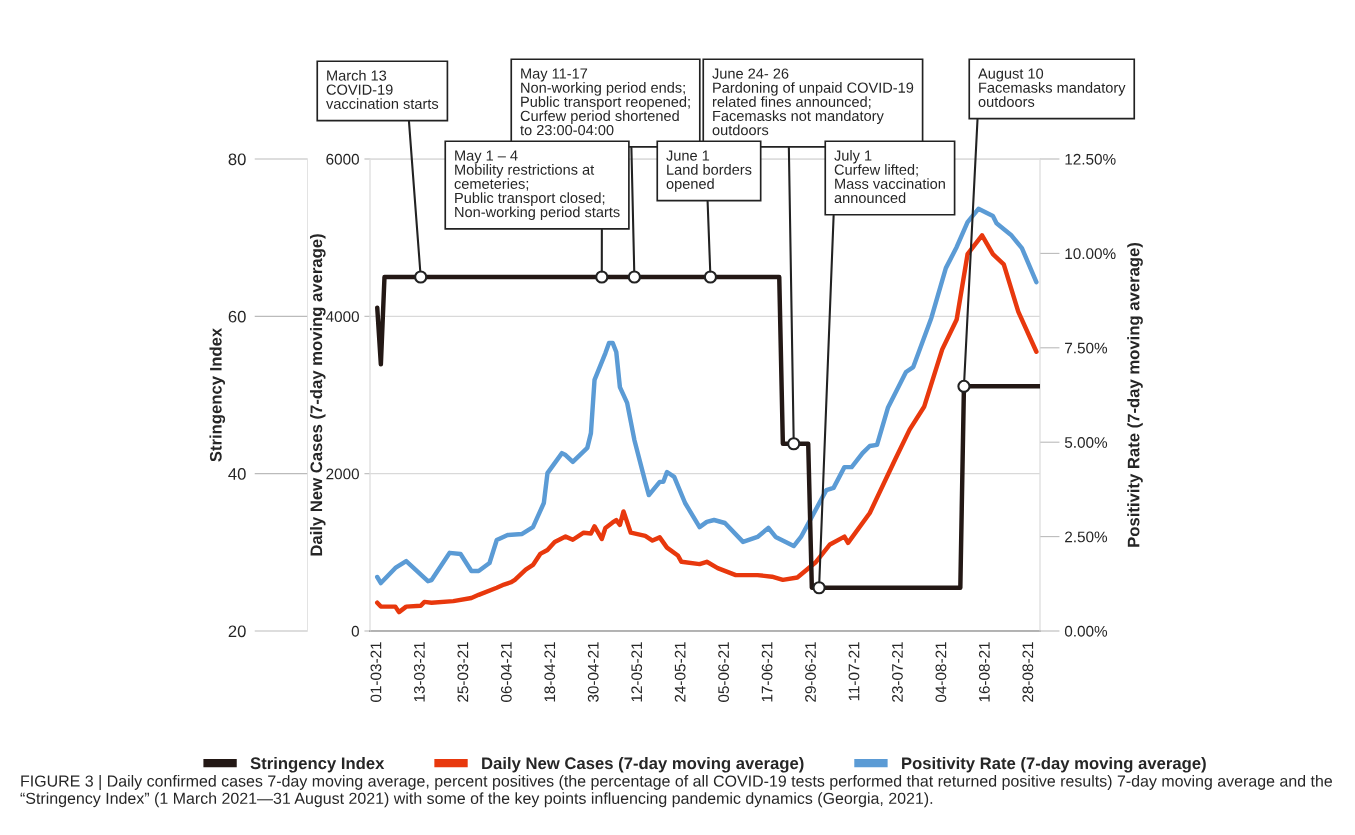  What do you see at coordinates (463, 672) in the screenshot?
I see `x-tick-label: 25-03-21` at bounding box center [463, 672].